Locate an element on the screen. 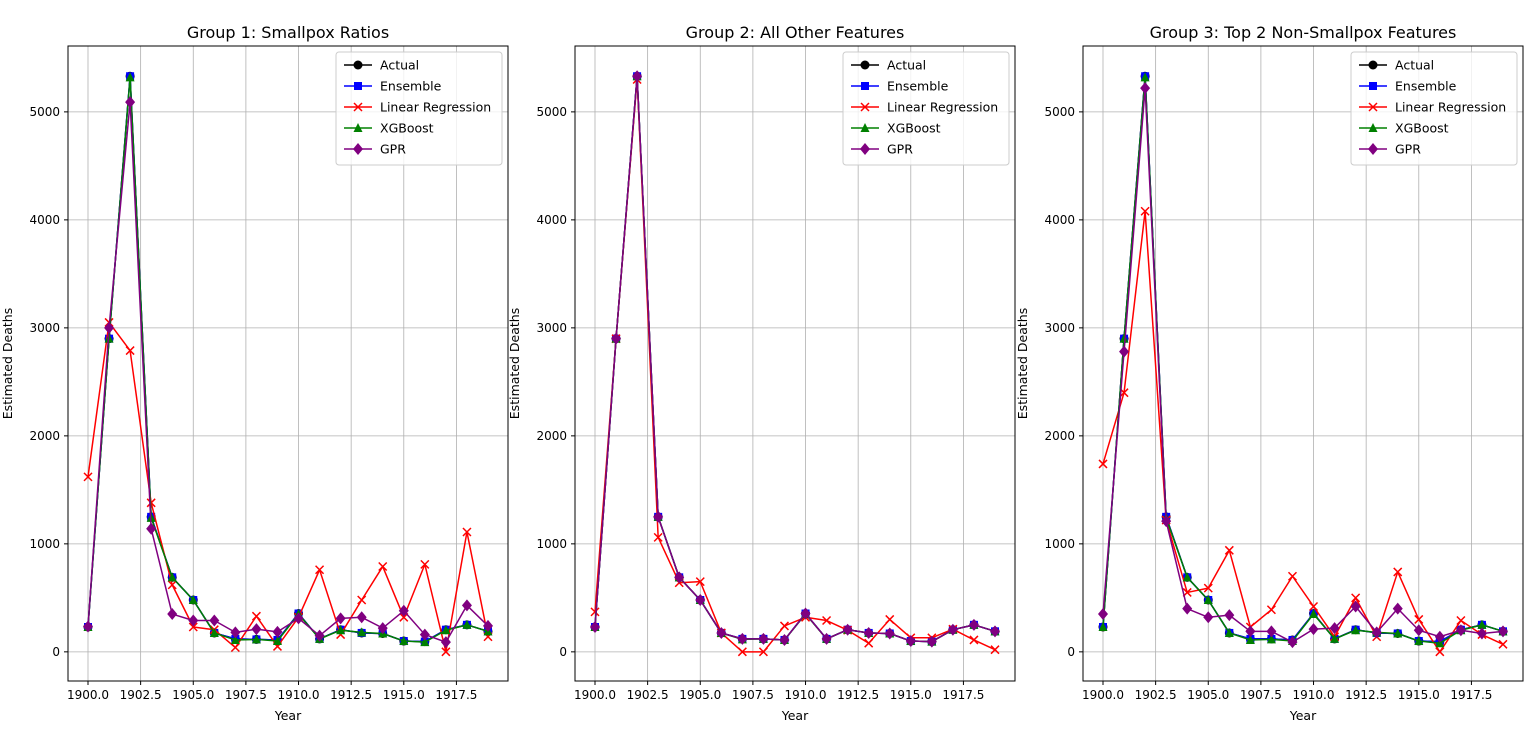 The width and height of the screenshot is (1536, 754). x-tick-label: 1917.5 is located at coordinates (1471, 695).